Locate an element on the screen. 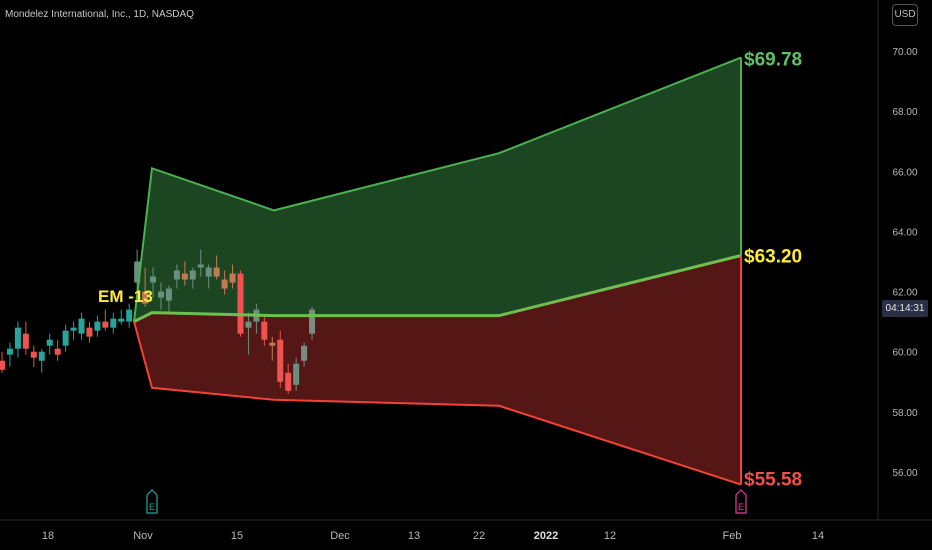  x-tick-label: Dec is located at coordinates (340, 536).